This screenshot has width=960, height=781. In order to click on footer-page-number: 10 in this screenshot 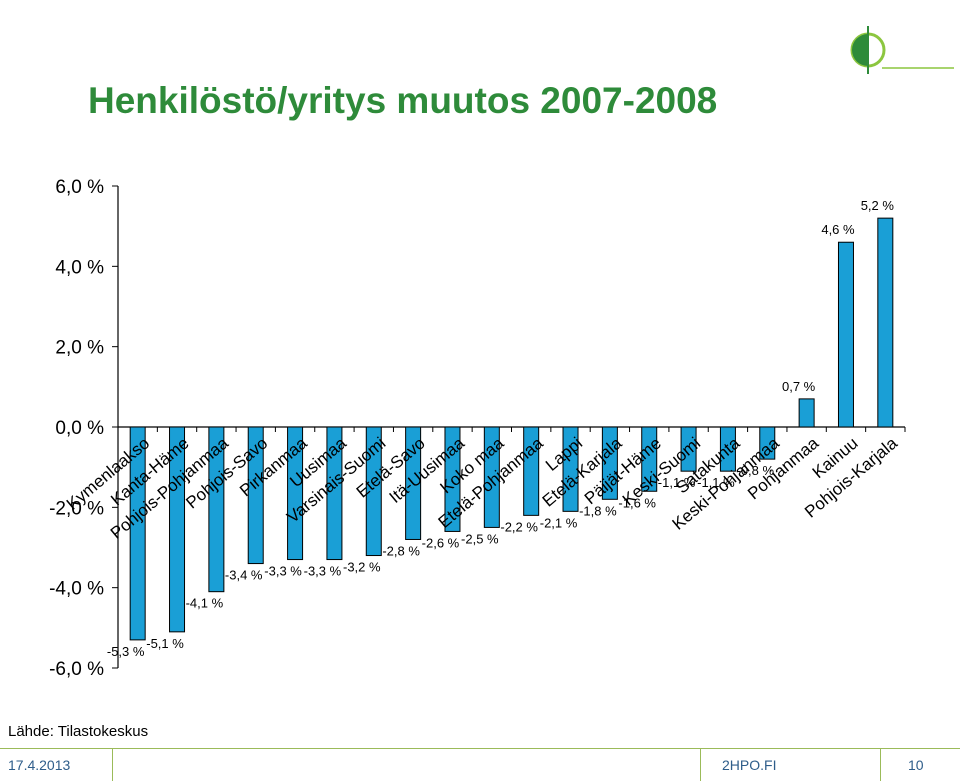, I will do `click(916, 765)`.